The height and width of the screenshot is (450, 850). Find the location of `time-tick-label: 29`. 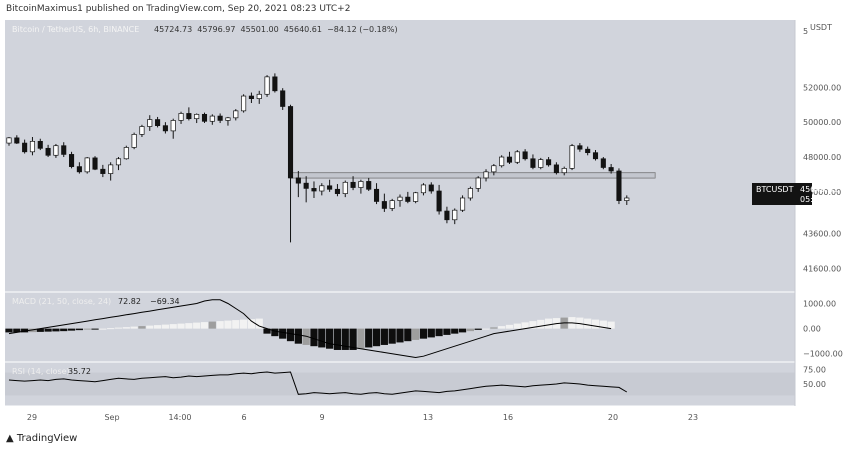

time-tick-label: 29 is located at coordinates (32, 417).